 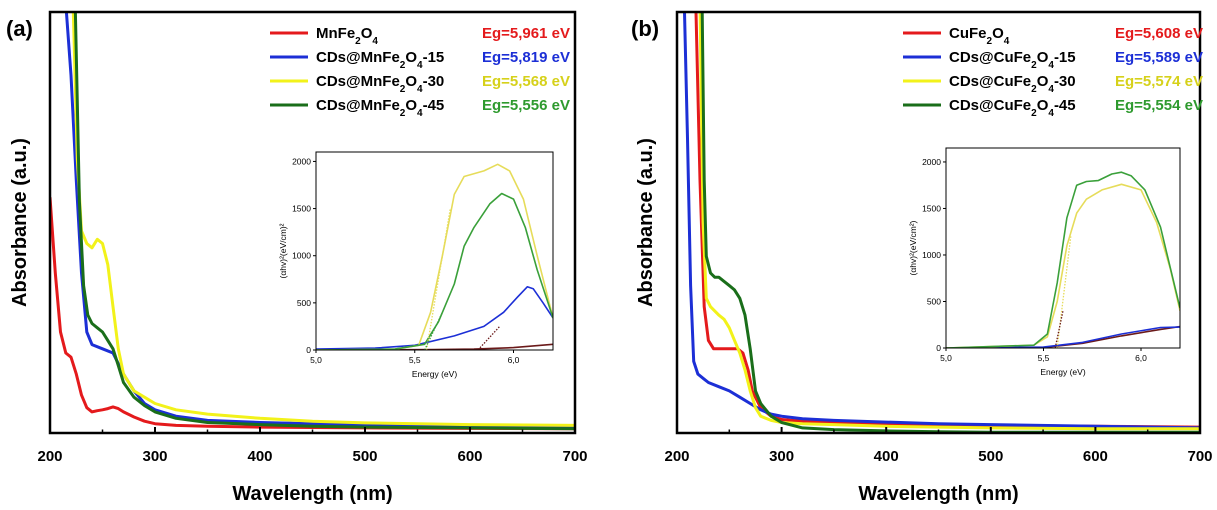 What do you see at coordinates (380, 84) in the screenshot?
I see `legend-label: CDs@MnFe2O4-30` at bounding box center [380, 84].